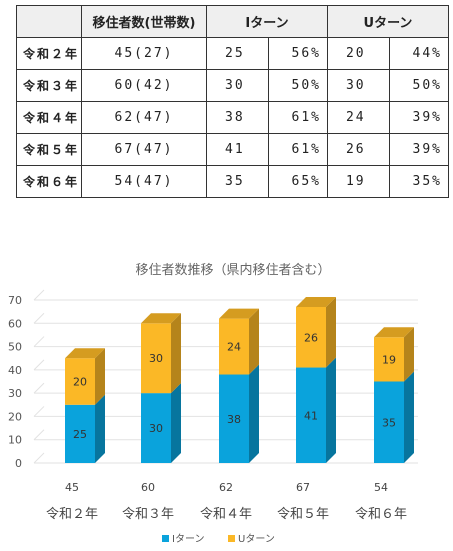 The height and width of the screenshot is (551, 453). What do you see at coordinates (388, 21) in the screenshot?
I see `table-header-uturn: Uターン` at bounding box center [388, 21].